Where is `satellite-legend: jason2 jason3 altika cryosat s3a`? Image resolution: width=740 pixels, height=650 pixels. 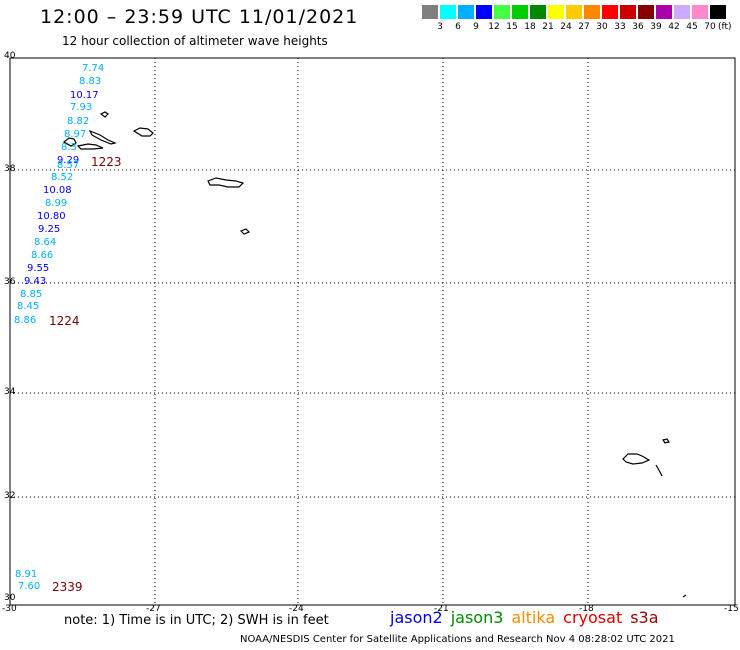 satellite-legend: jason2 jason3 altika cryosat s3a is located at coordinates (528, 617).